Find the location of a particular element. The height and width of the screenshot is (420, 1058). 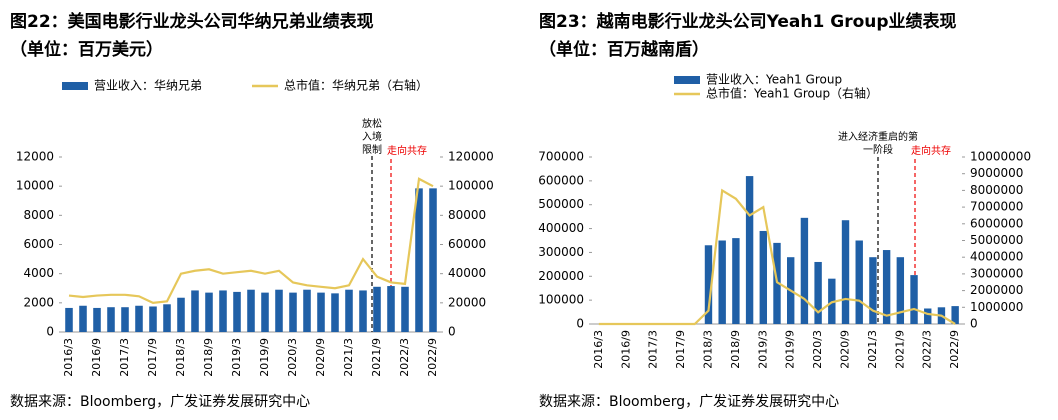

y-tick-label: 700000 is located at coordinates (561, 157).